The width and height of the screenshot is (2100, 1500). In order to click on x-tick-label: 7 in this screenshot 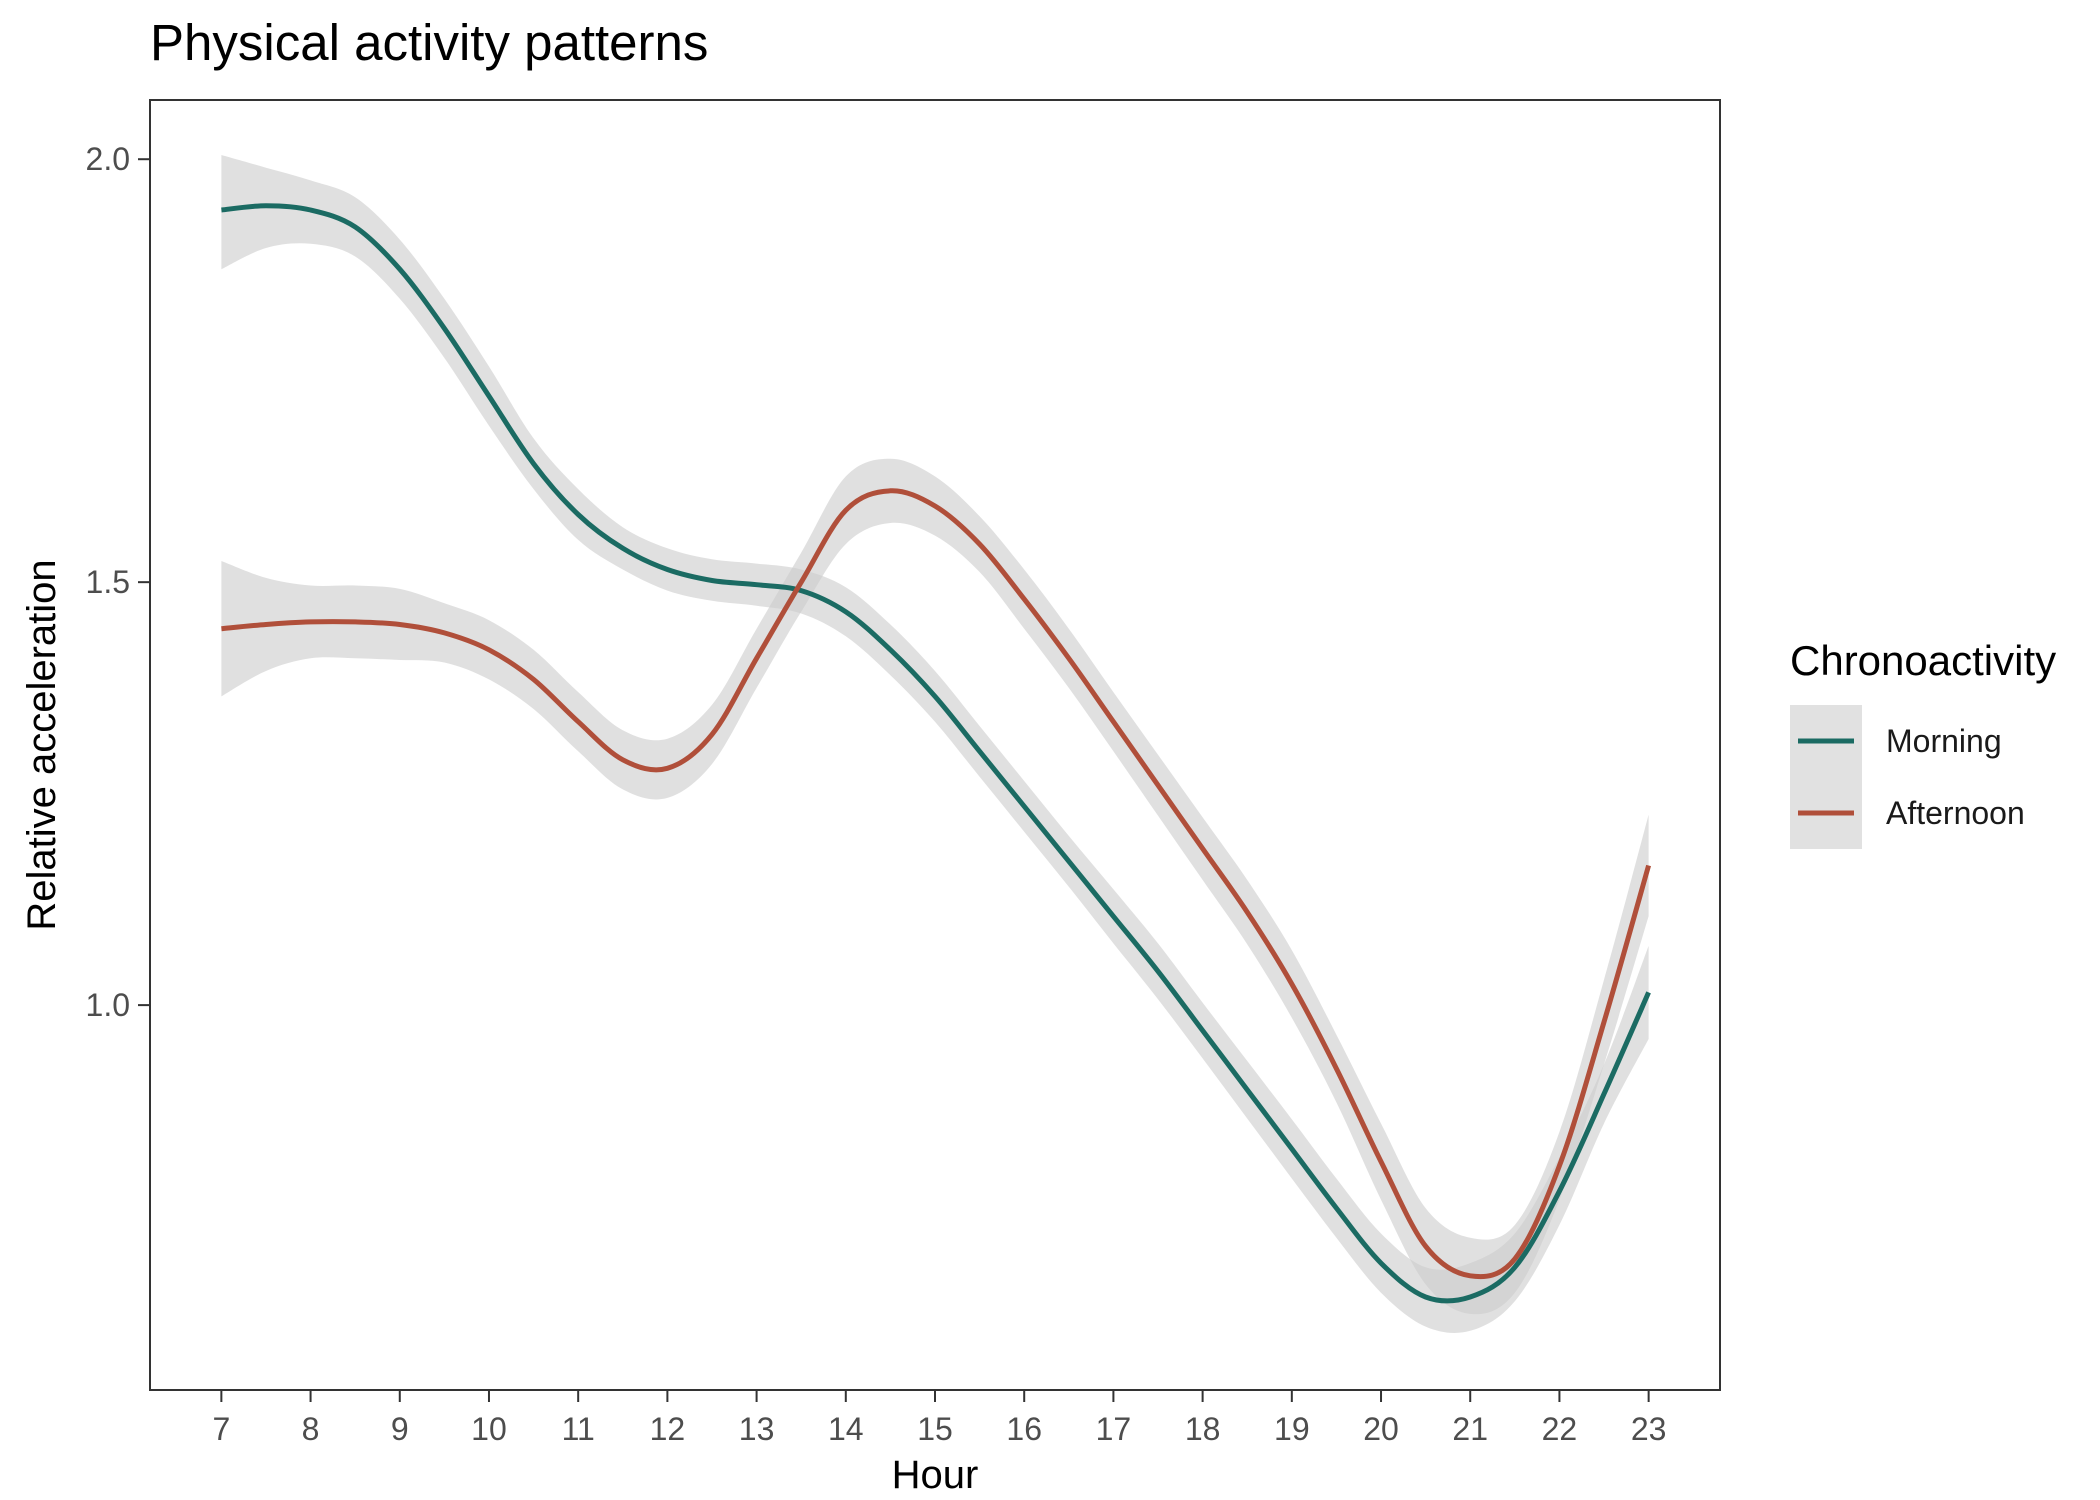, I will do `click(221, 1429)`.